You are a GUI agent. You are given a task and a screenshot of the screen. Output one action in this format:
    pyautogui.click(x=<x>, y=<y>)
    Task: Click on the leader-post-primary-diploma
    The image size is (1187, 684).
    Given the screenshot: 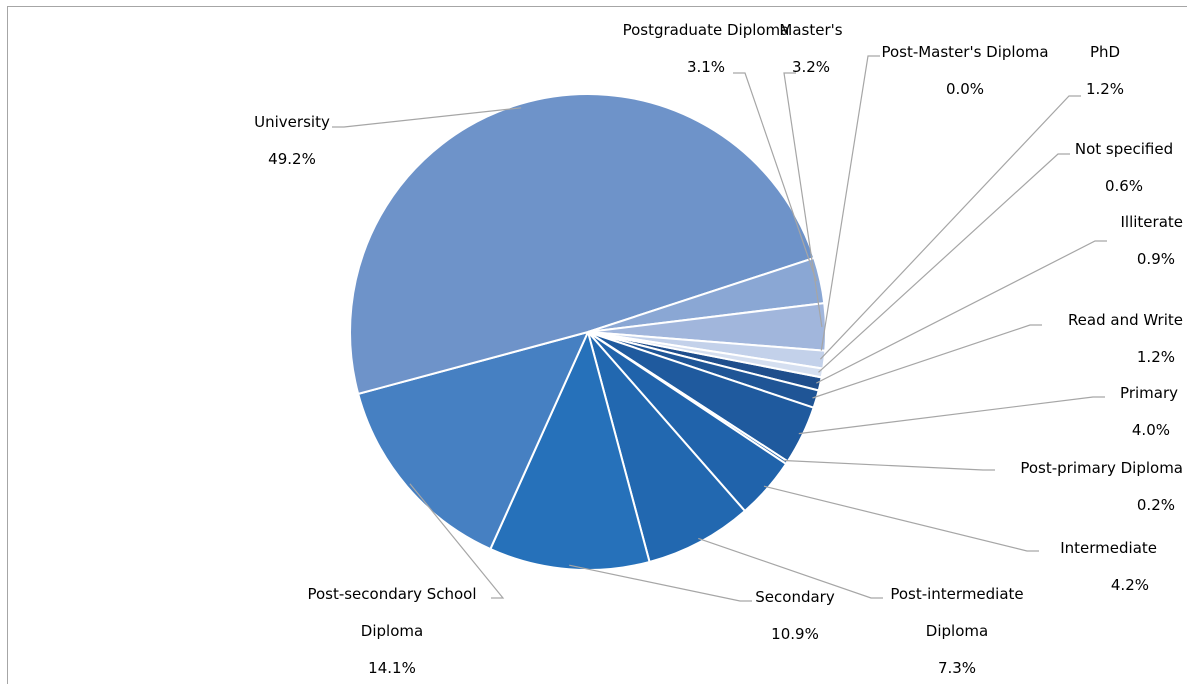 What is the action you would take?
    pyautogui.click(x=889, y=465)
    